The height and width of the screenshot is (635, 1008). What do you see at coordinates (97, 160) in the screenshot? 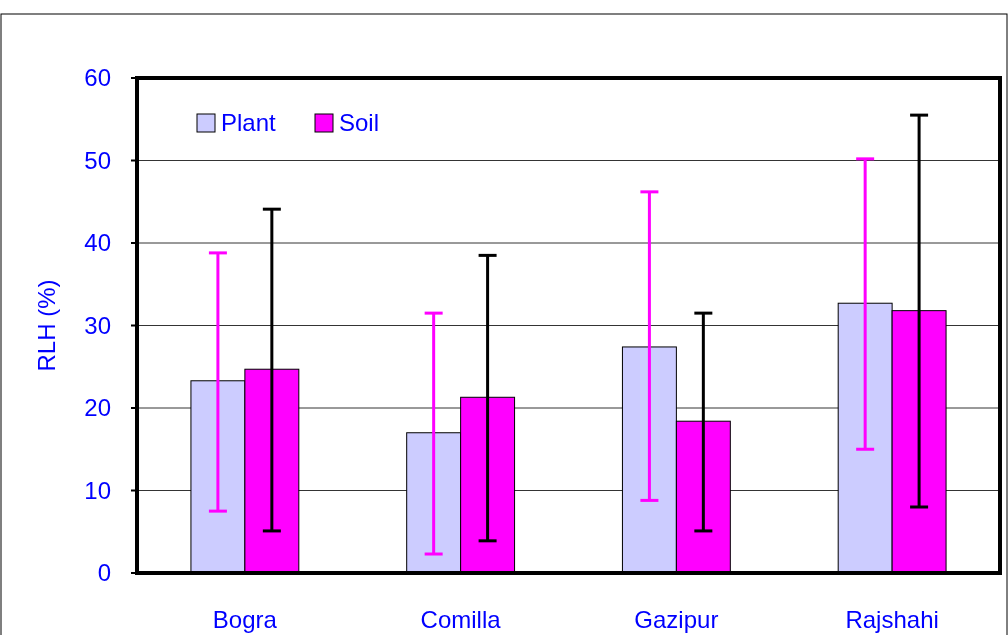
I see `y-tick-label: 50` at bounding box center [97, 160].